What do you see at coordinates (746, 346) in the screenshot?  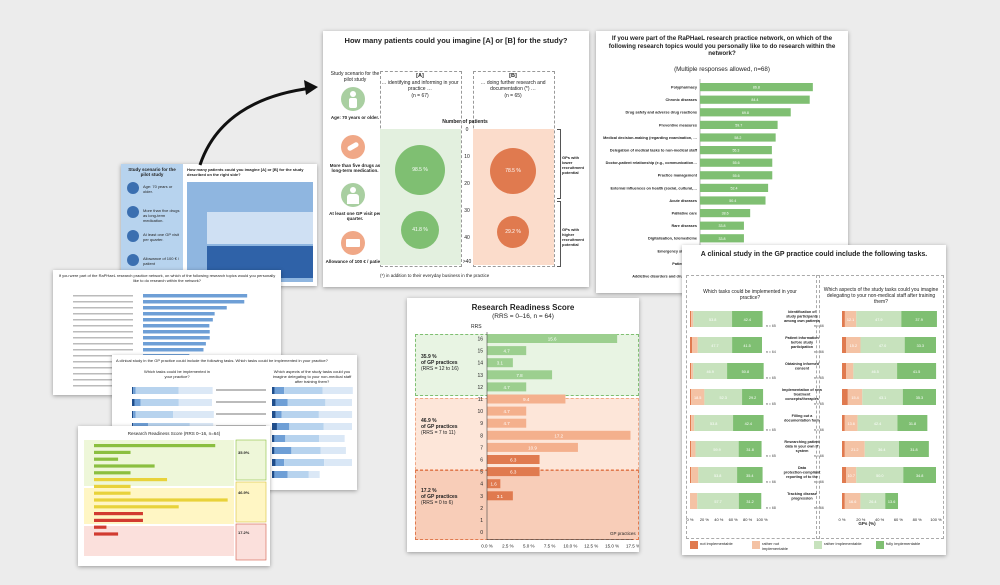 I see `left-segment-value: 41.5` at bounding box center [746, 346].